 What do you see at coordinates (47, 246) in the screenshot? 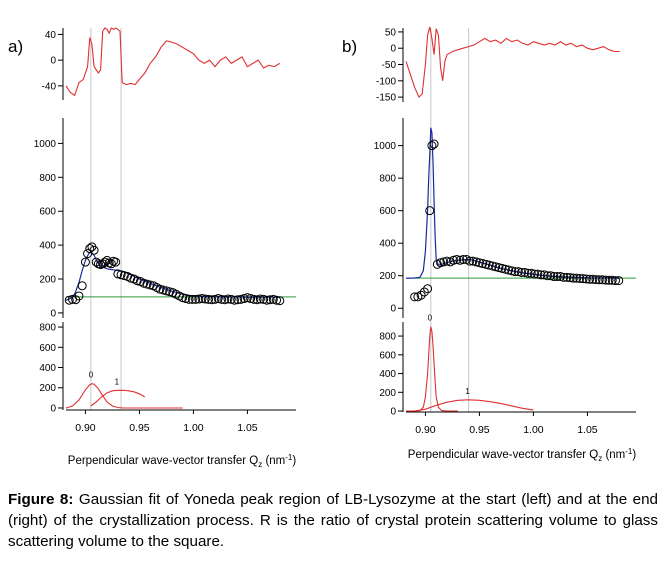
I see `main-y-tick-label: 400` at bounding box center [47, 246].